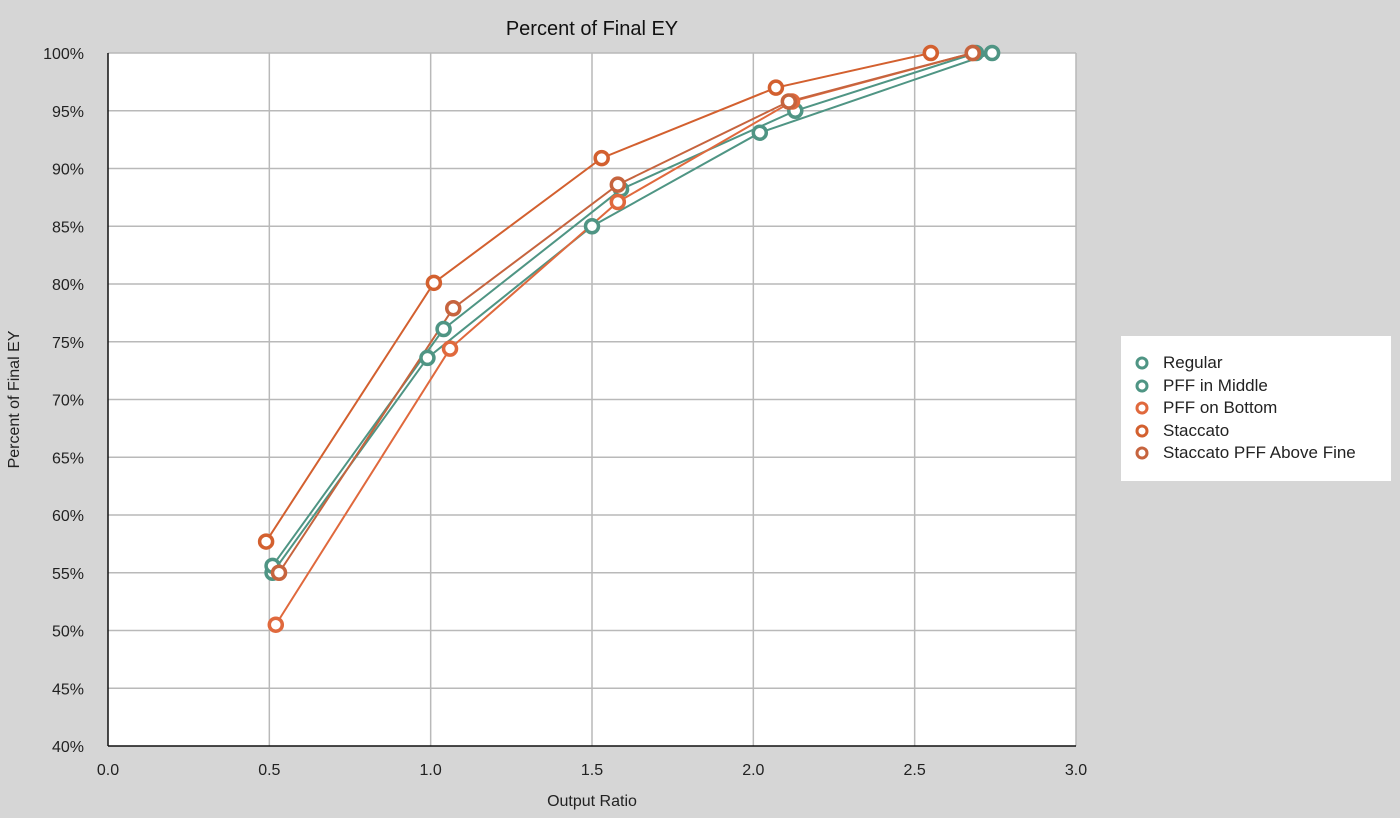 The image size is (1400, 818). What do you see at coordinates (753, 770) in the screenshot?
I see `x-tick-label: 2.0` at bounding box center [753, 770].